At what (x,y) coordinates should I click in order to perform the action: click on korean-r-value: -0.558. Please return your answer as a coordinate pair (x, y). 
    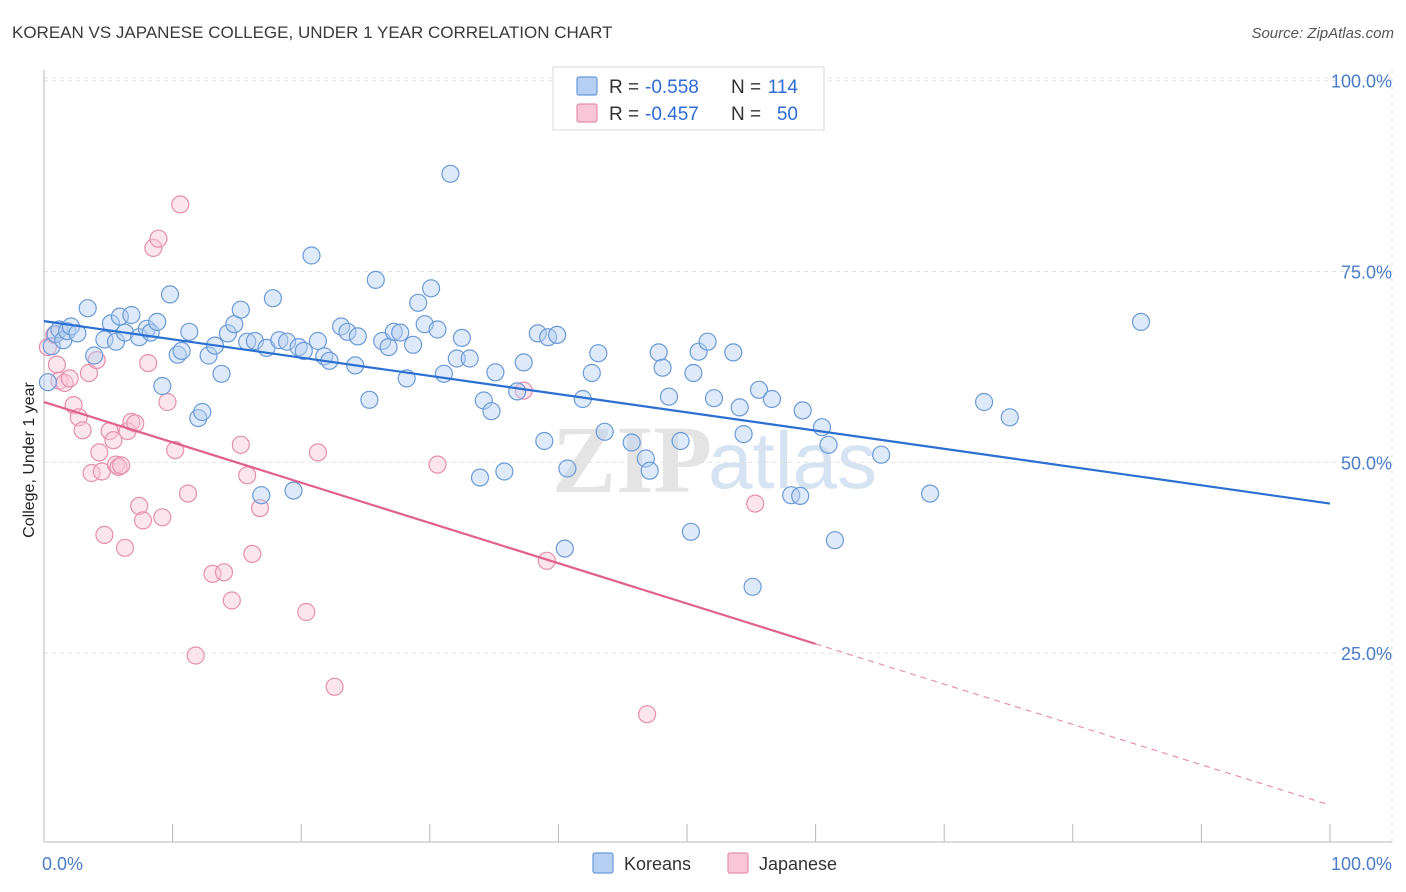
    Looking at the image, I should click on (672, 87).